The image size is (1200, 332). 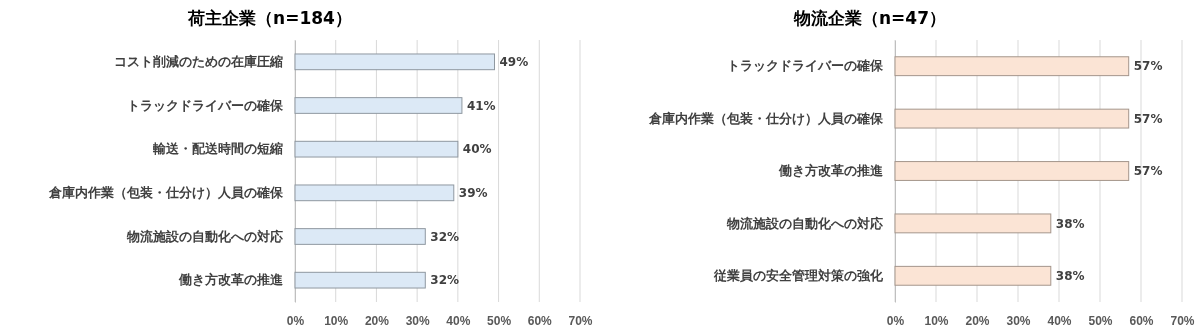 What do you see at coordinates (217, 149) in the screenshot?
I see `y-tick-label: 輸送・配送時間の短縮` at bounding box center [217, 149].